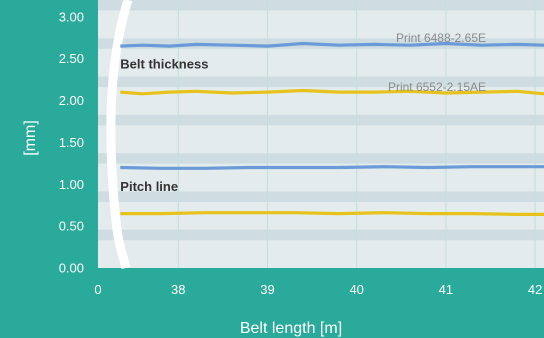 The width and height of the screenshot is (544, 338). What do you see at coordinates (71, 268) in the screenshot?
I see `y-tick-label: 0.00` at bounding box center [71, 268].